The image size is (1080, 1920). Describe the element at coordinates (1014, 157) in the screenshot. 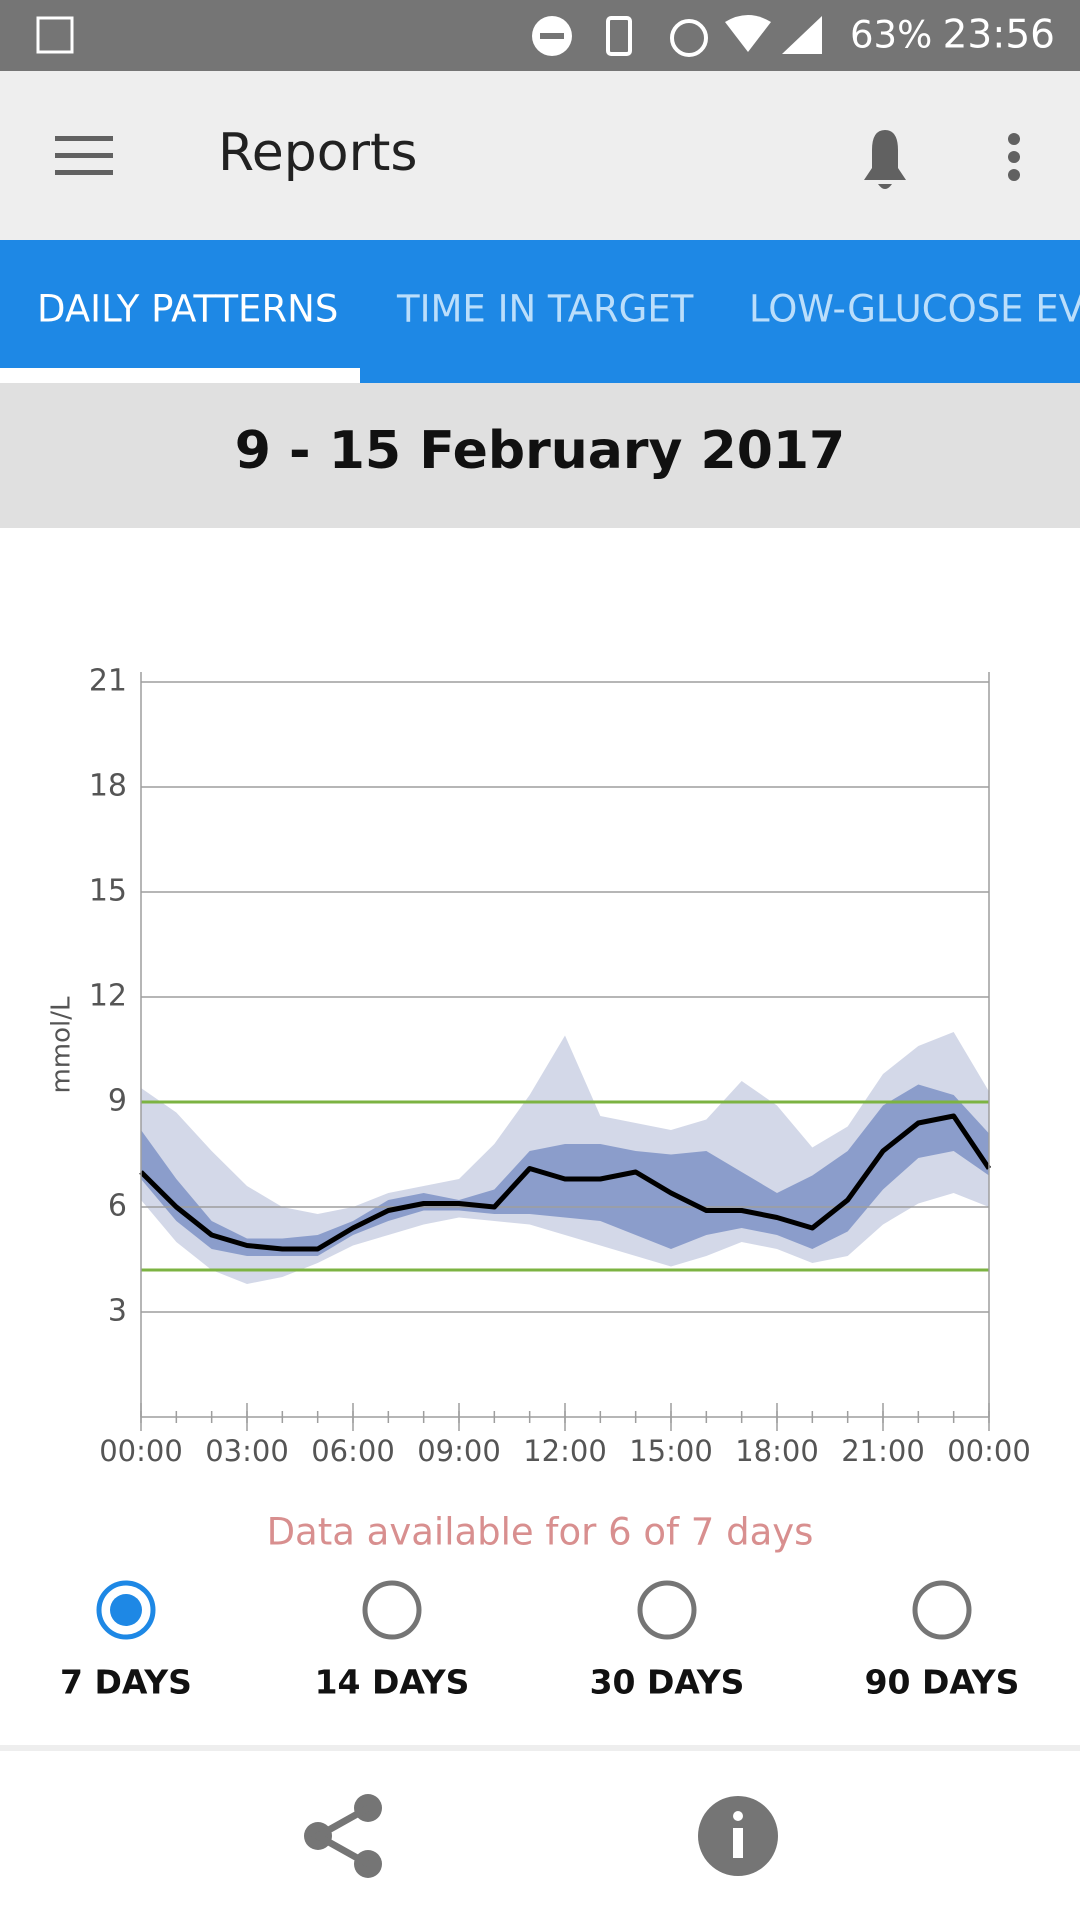

I see `overflow-menu` at that location.